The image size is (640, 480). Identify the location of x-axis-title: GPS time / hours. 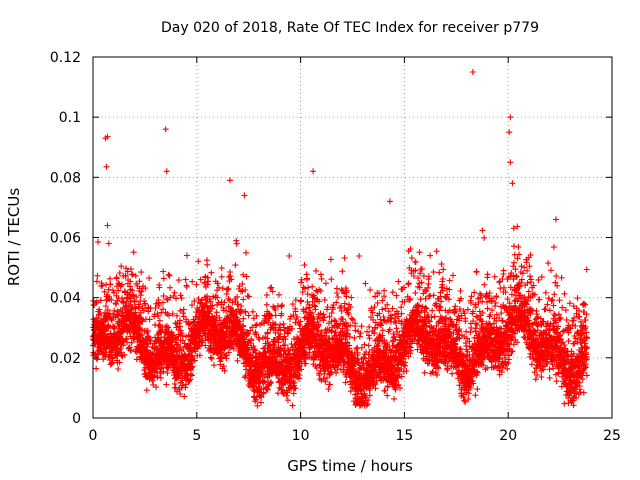
(350, 466).